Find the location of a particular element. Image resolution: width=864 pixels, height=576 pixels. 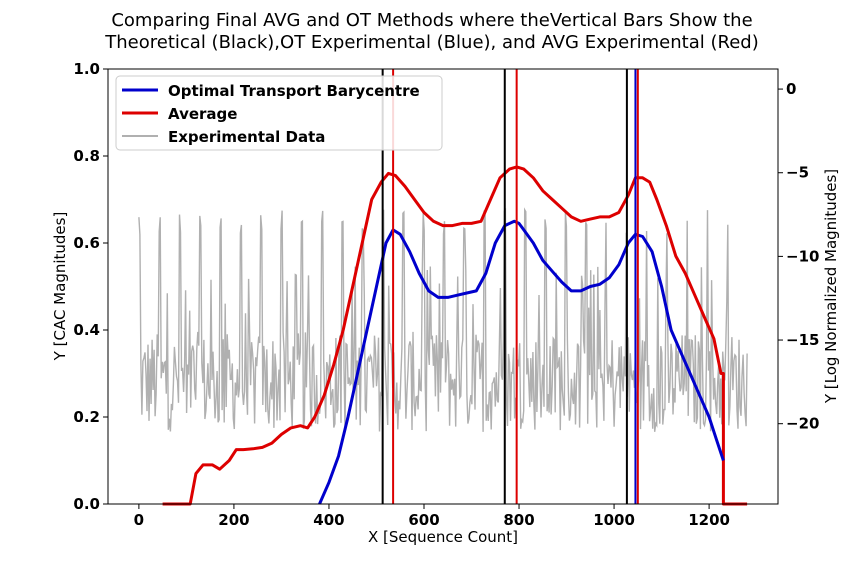

x-tick-label: 1200 is located at coordinates (709, 520).